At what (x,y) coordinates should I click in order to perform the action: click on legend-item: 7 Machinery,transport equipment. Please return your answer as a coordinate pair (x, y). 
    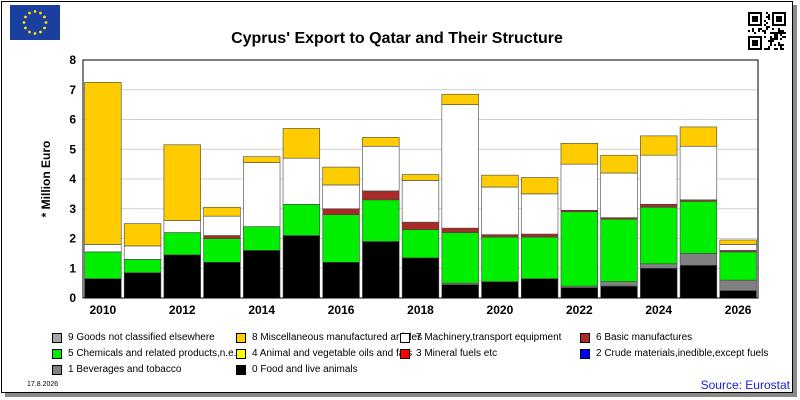
    Looking at the image, I should click on (480, 337).